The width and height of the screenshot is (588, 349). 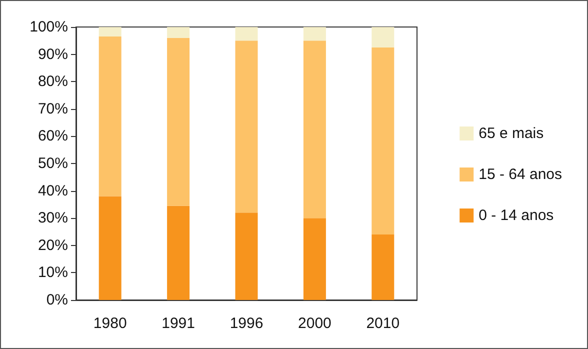 What do you see at coordinates (511, 133) in the screenshot?
I see `legend-label: 65 e mais` at bounding box center [511, 133].